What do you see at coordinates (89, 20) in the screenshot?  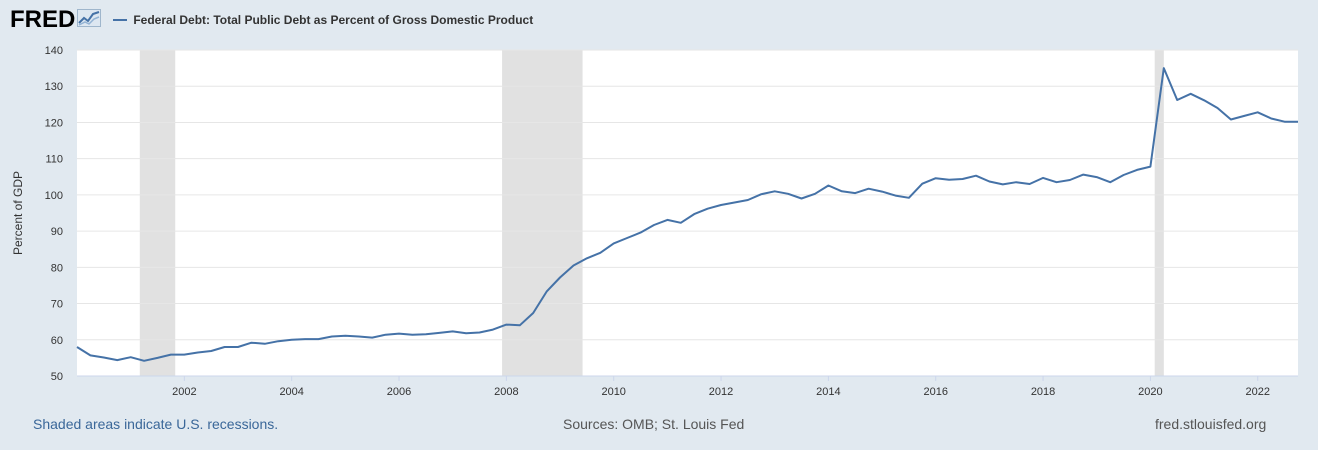 I see `chart-icon` at bounding box center [89, 20].